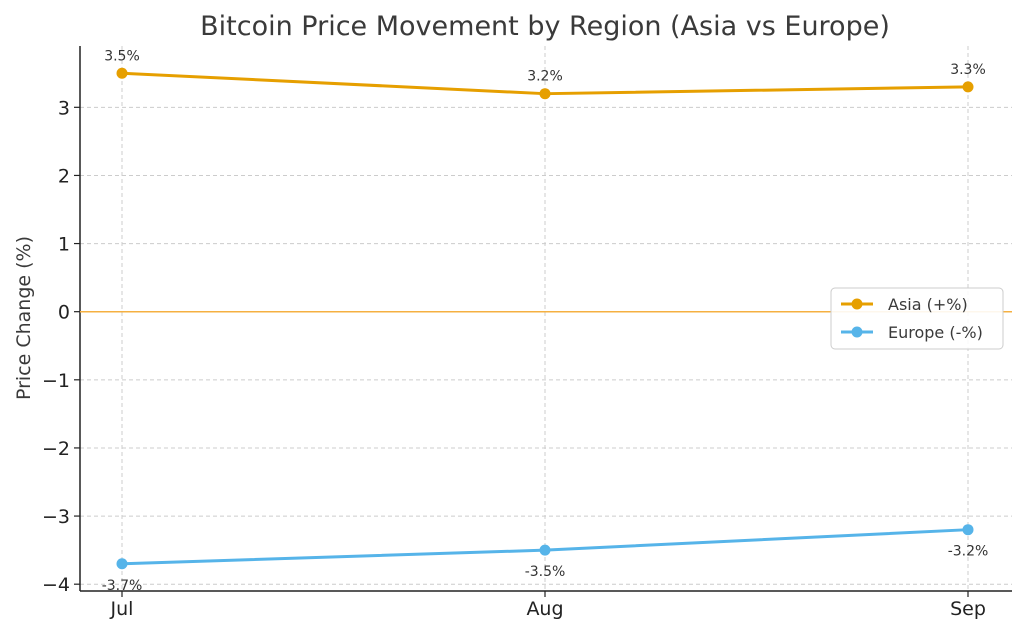 The height and width of the screenshot is (637, 1024). I want to click on data-label: -3.2%, so click(968, 552).